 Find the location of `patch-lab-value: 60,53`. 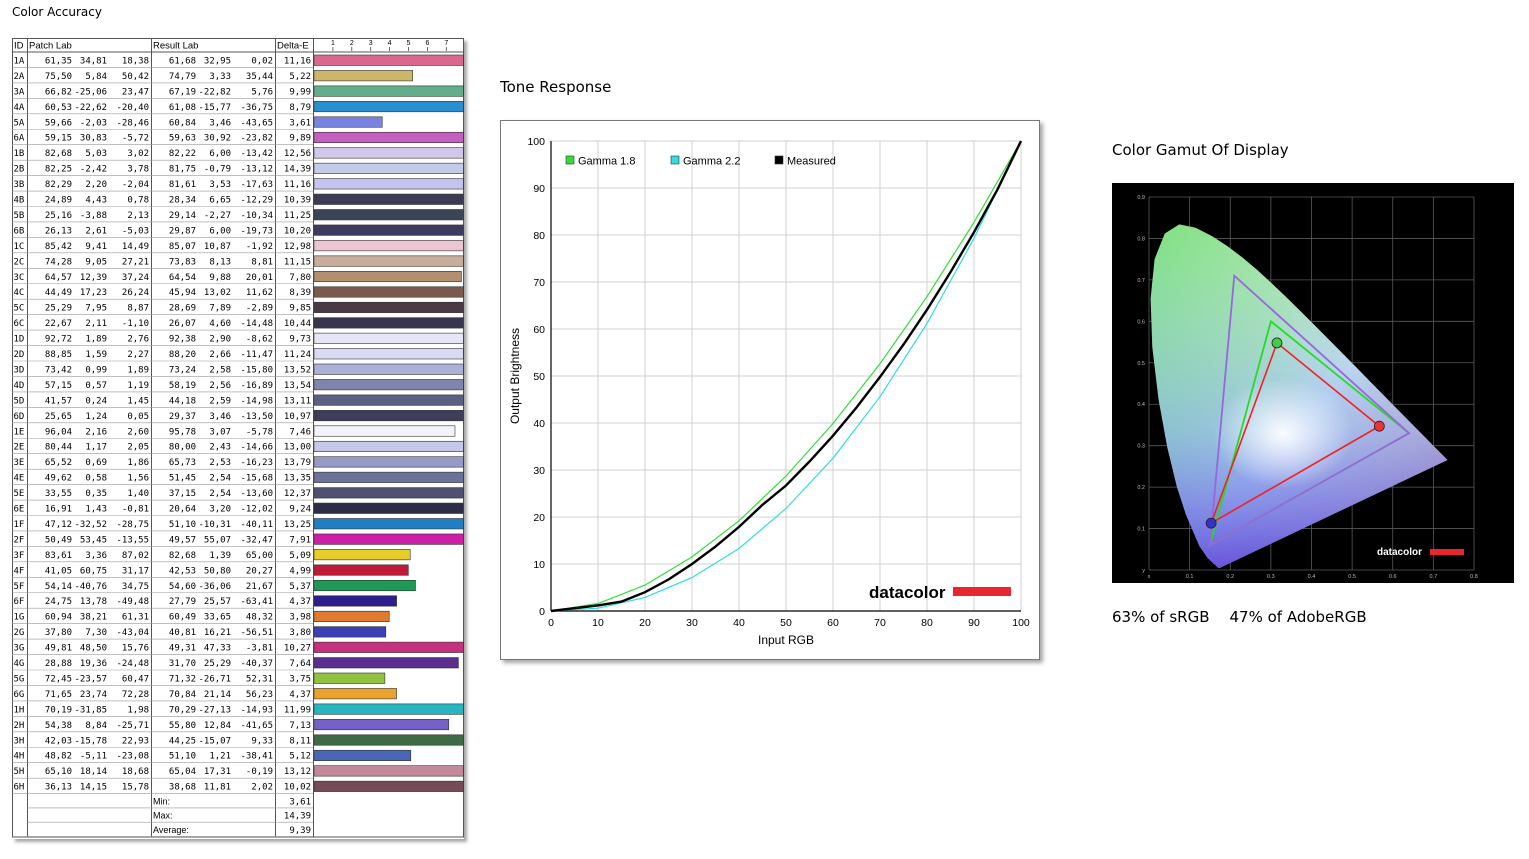

patch-lab-value: 60,53 is located at coordinates (58, 108).